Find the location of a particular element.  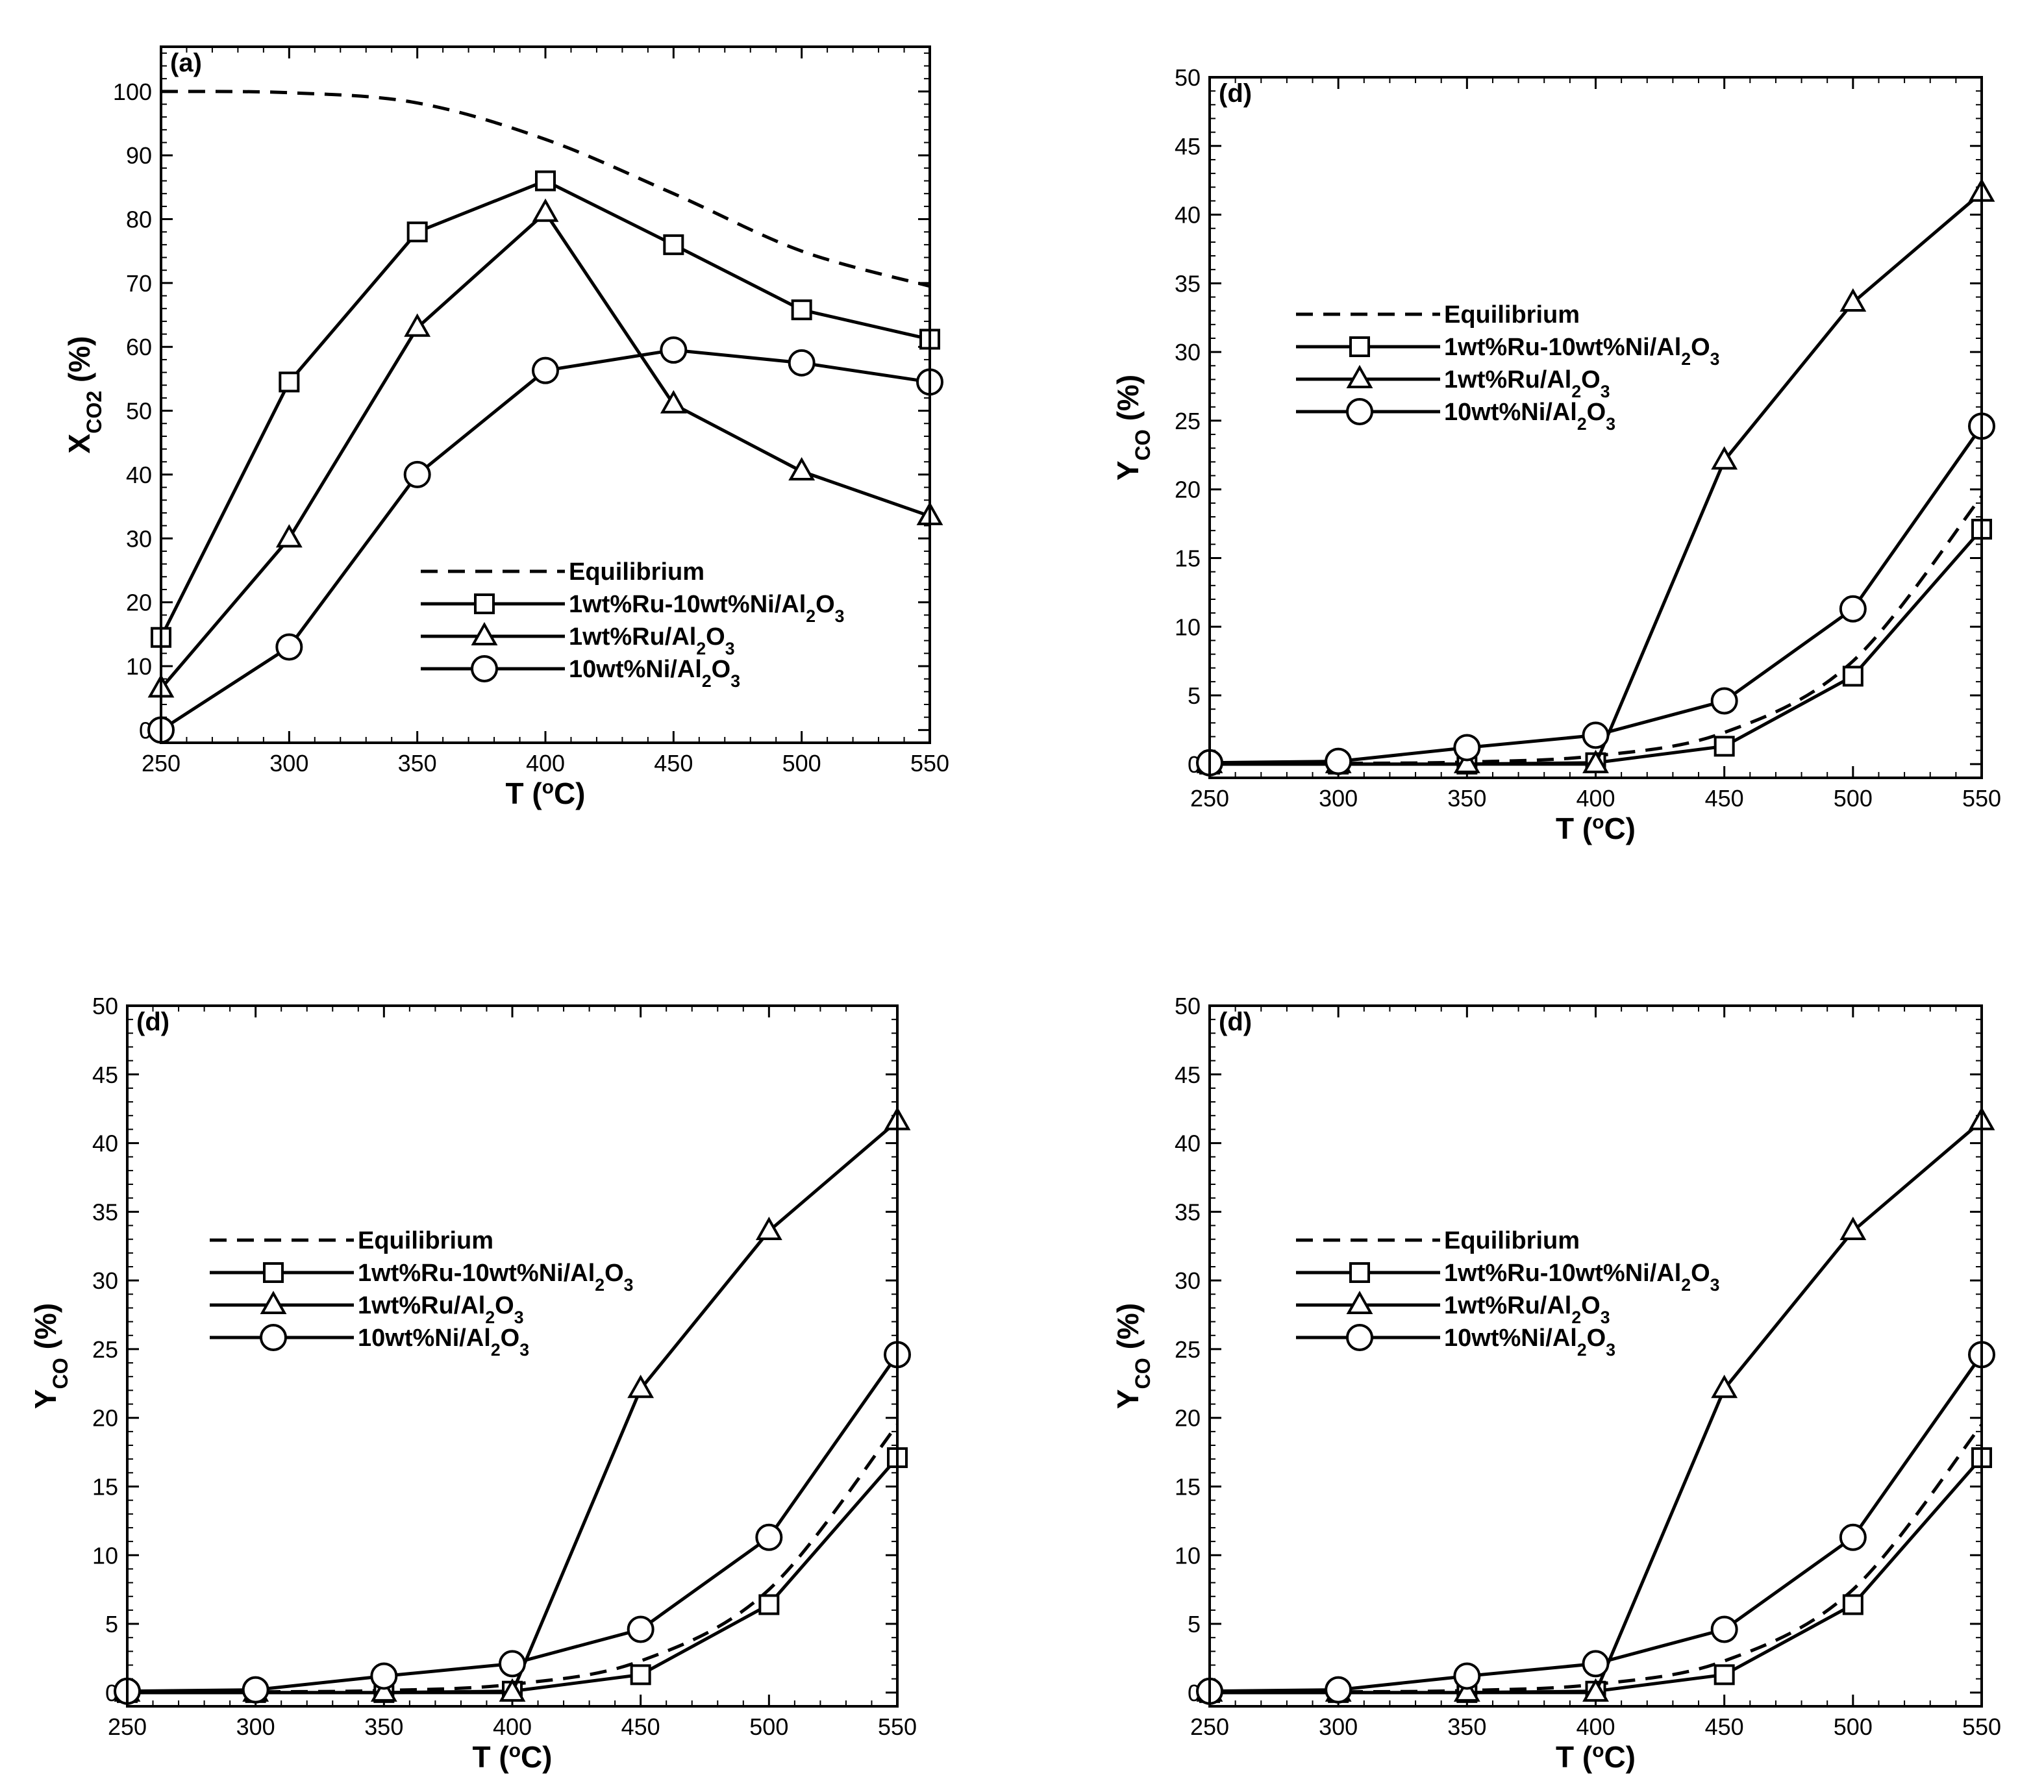

panel-label: (a) is located at coordinates (186, 63).